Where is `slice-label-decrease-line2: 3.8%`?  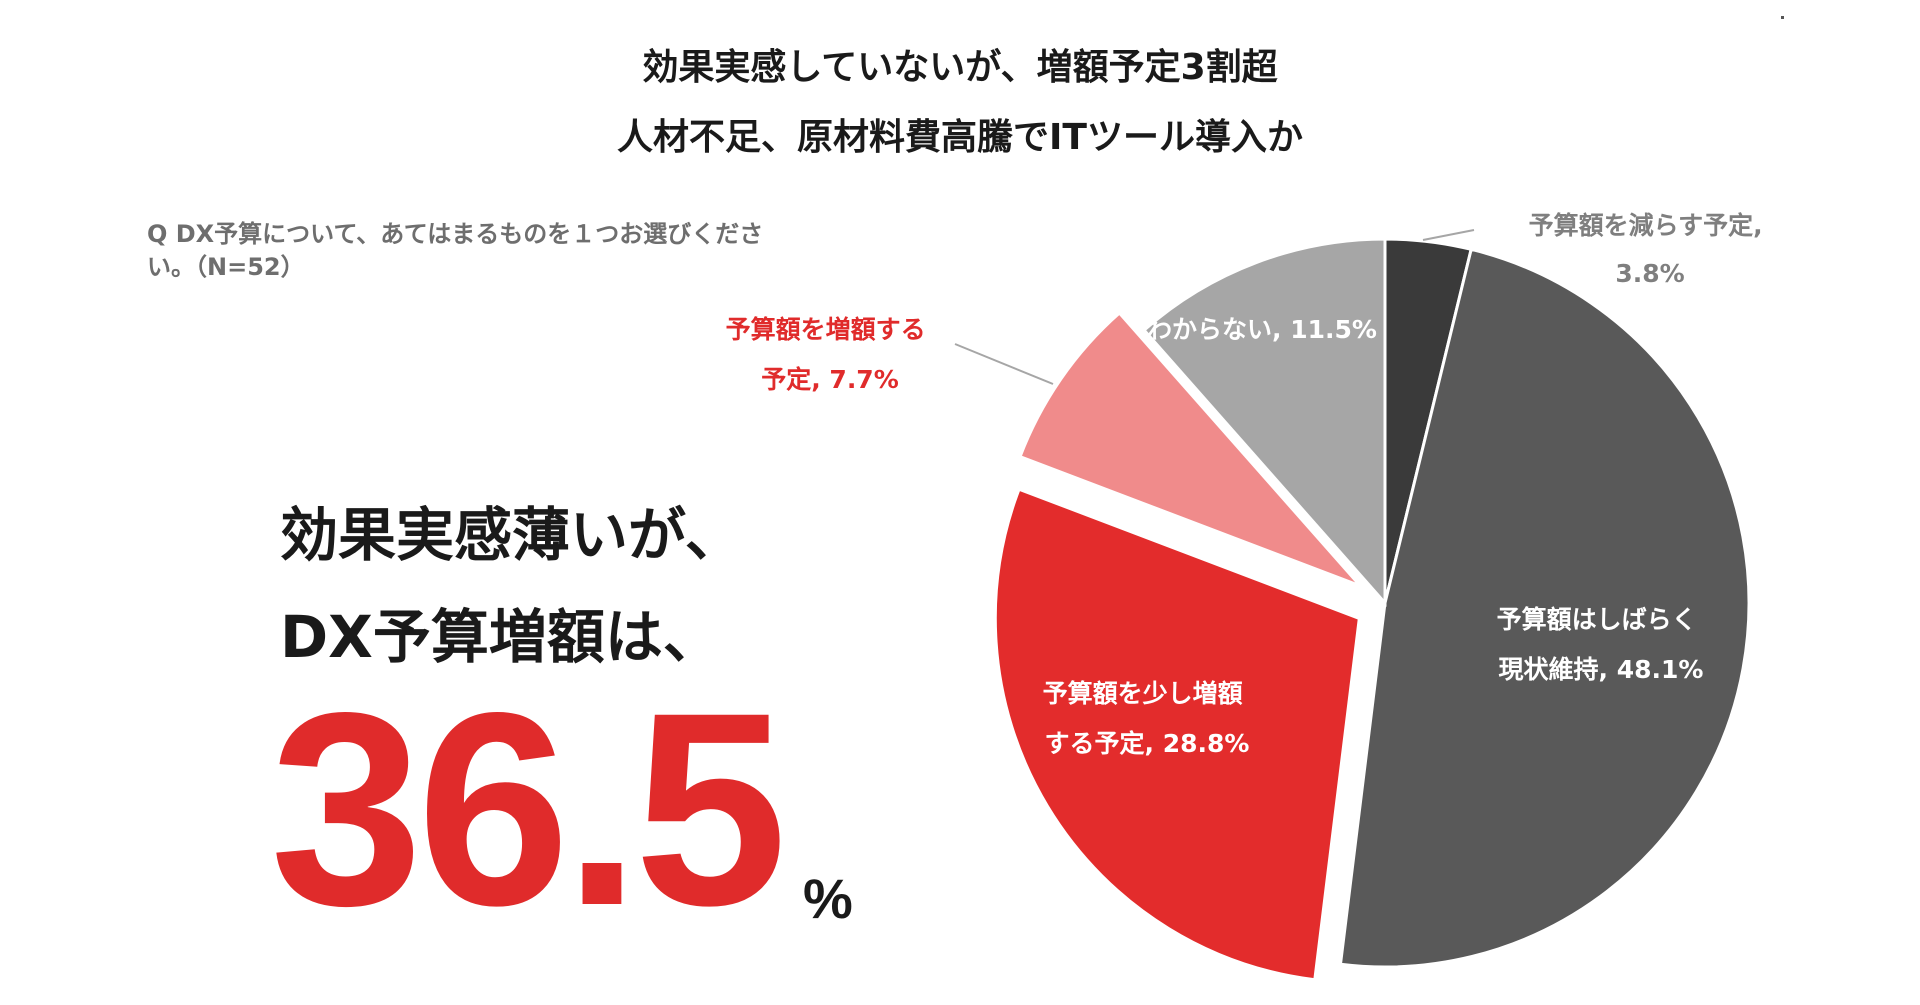
slice-label-decrease-line2: 3.8% is located at coordinates (1649, 273).